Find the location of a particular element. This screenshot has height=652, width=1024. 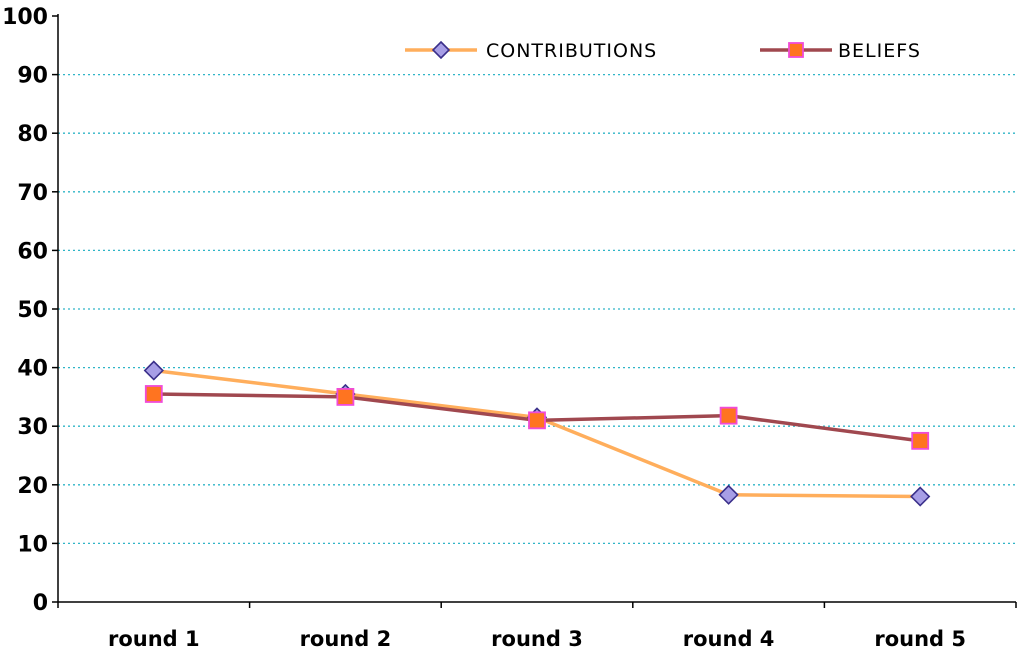

y-tick-label: 50 is located at coordinates (32, 310).